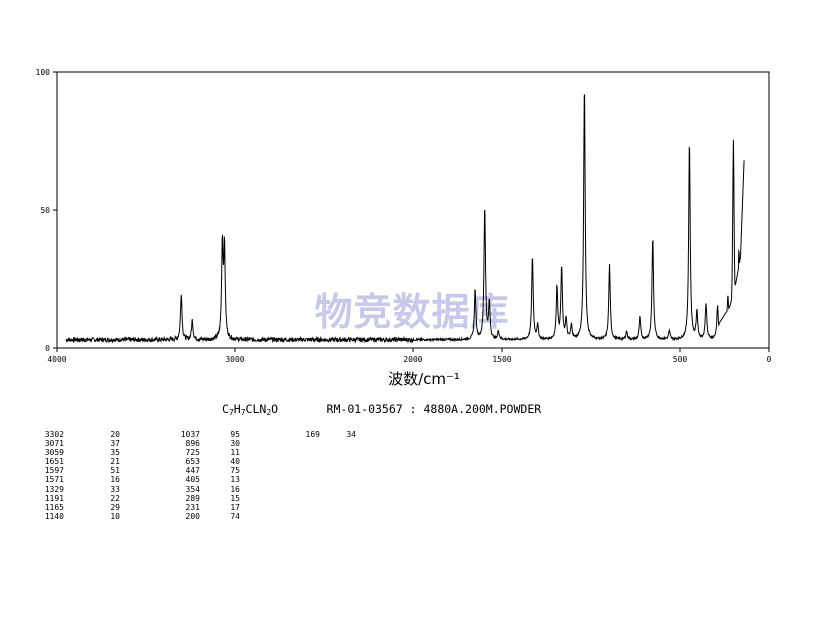 The image size is (822, 624). I want to click on watermark-text: 物竞数据库, so click(411, 312).